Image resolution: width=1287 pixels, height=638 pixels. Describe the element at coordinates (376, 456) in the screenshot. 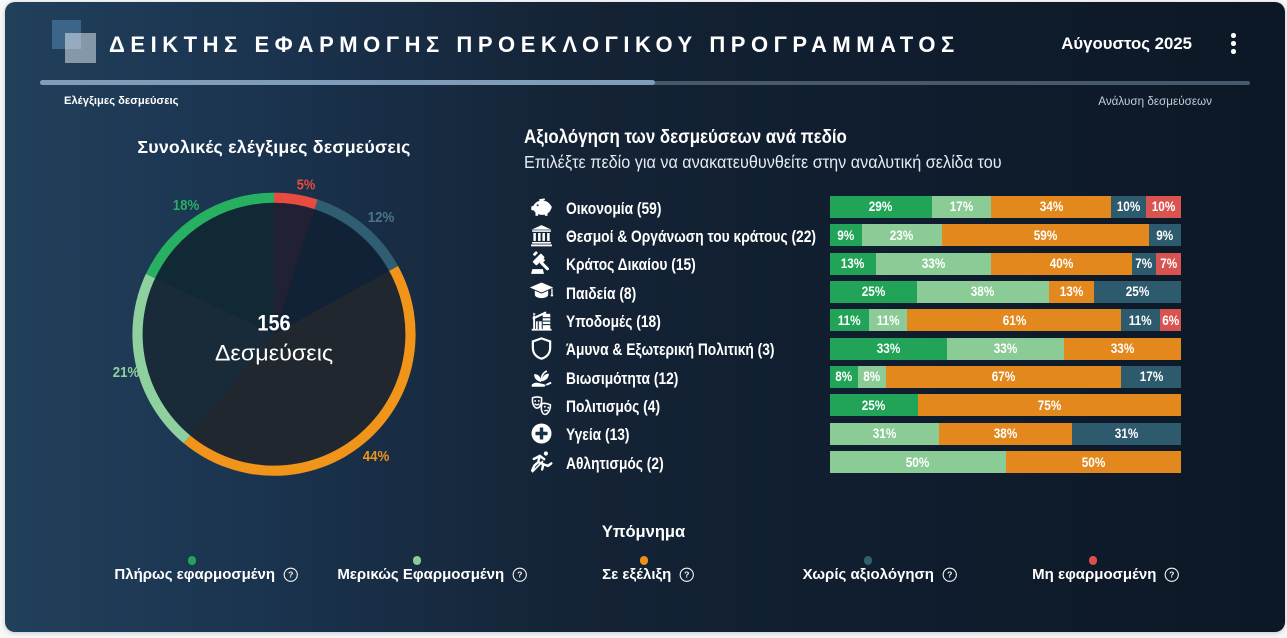

I see `svg-text: 44%` at that location.